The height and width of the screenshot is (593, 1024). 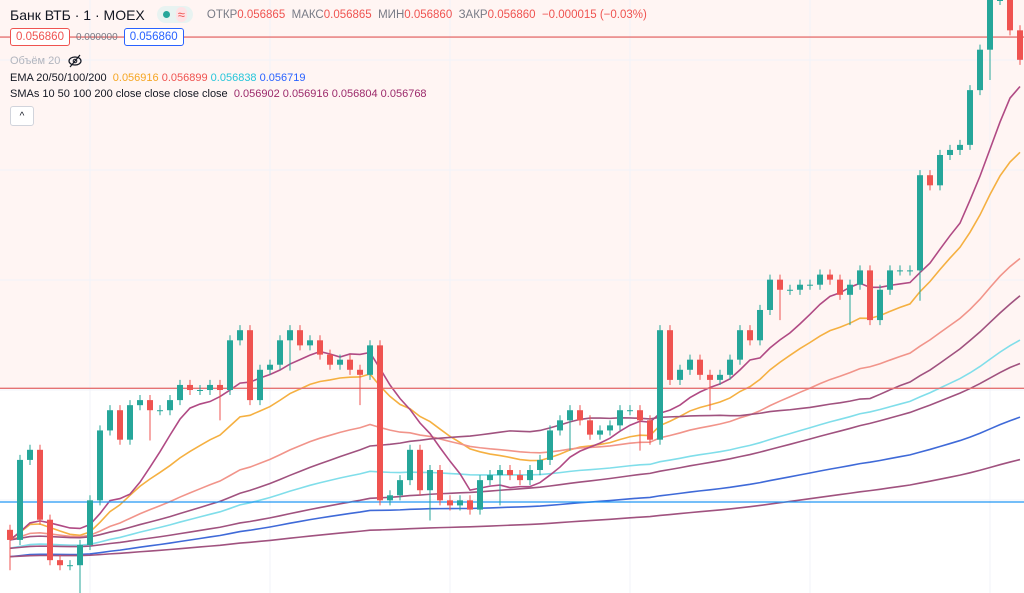 What do you see at coordinates (166, 14) in the screenshot?
I see `market-open-dot-icon` at bounding box center [166, 14].